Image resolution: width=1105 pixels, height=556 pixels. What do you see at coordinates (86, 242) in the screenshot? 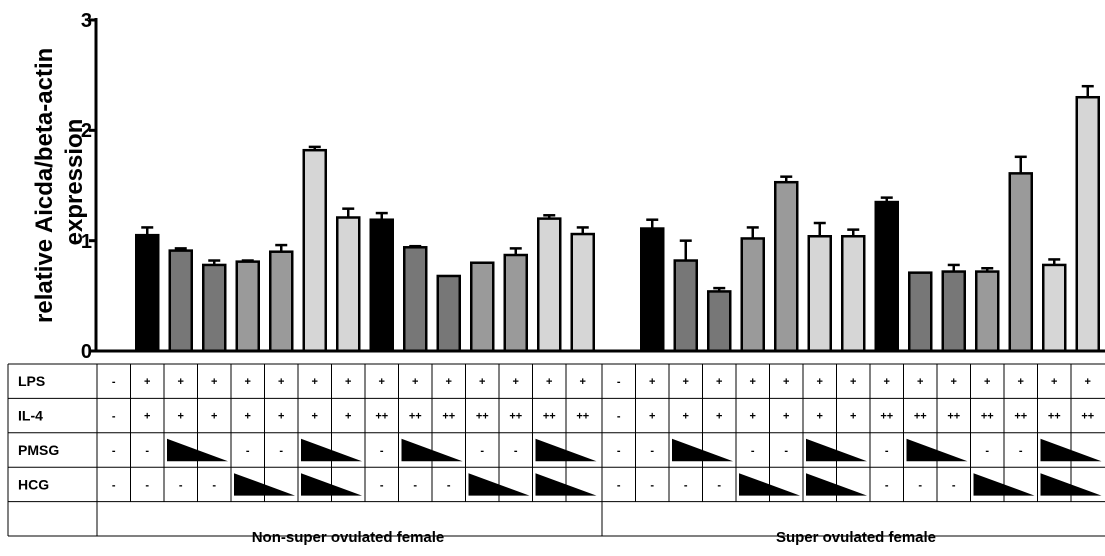
I see `y-tick-label: 1` at bounding box center [86, 242].